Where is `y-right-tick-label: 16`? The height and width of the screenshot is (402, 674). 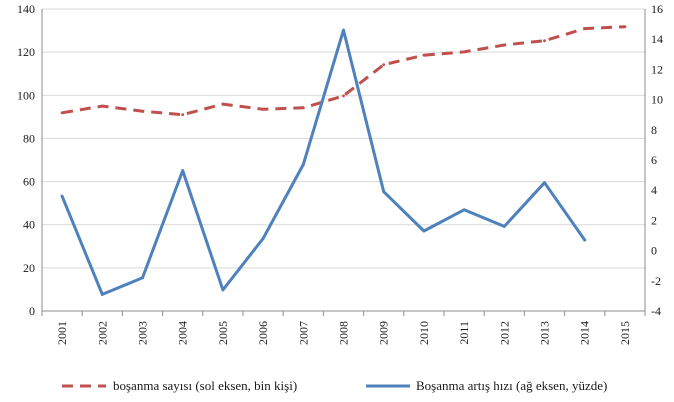 y-right-tick-label: 16 is located at coordinates (657, 9).